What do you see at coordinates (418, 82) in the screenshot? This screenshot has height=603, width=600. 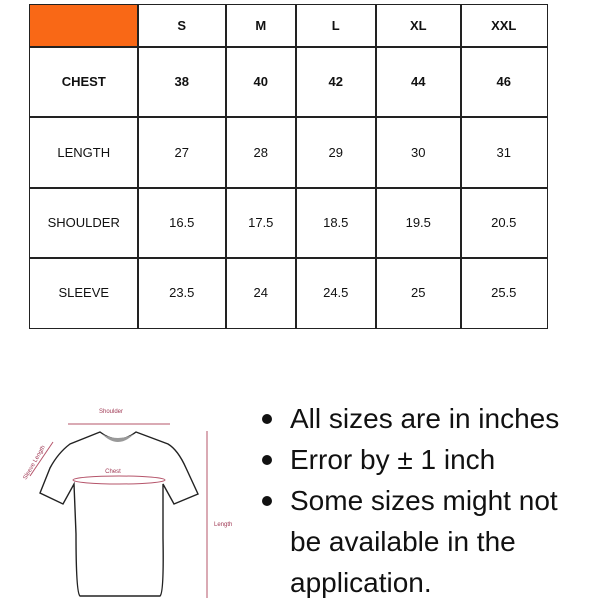 I see `value-cell: 44` at bounding box center [418, 82].